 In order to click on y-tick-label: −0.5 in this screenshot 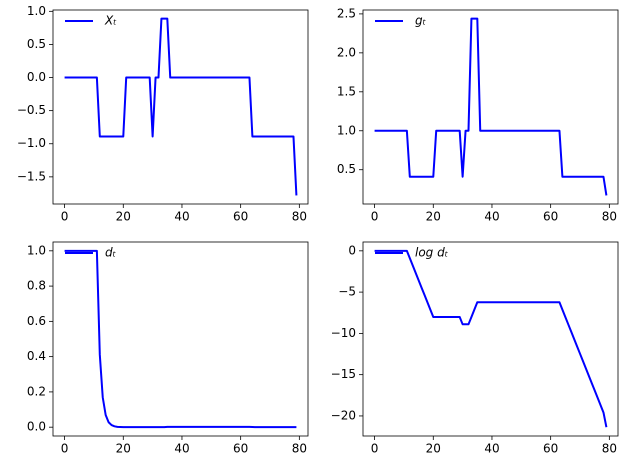, I will do `click(31, 110)`.